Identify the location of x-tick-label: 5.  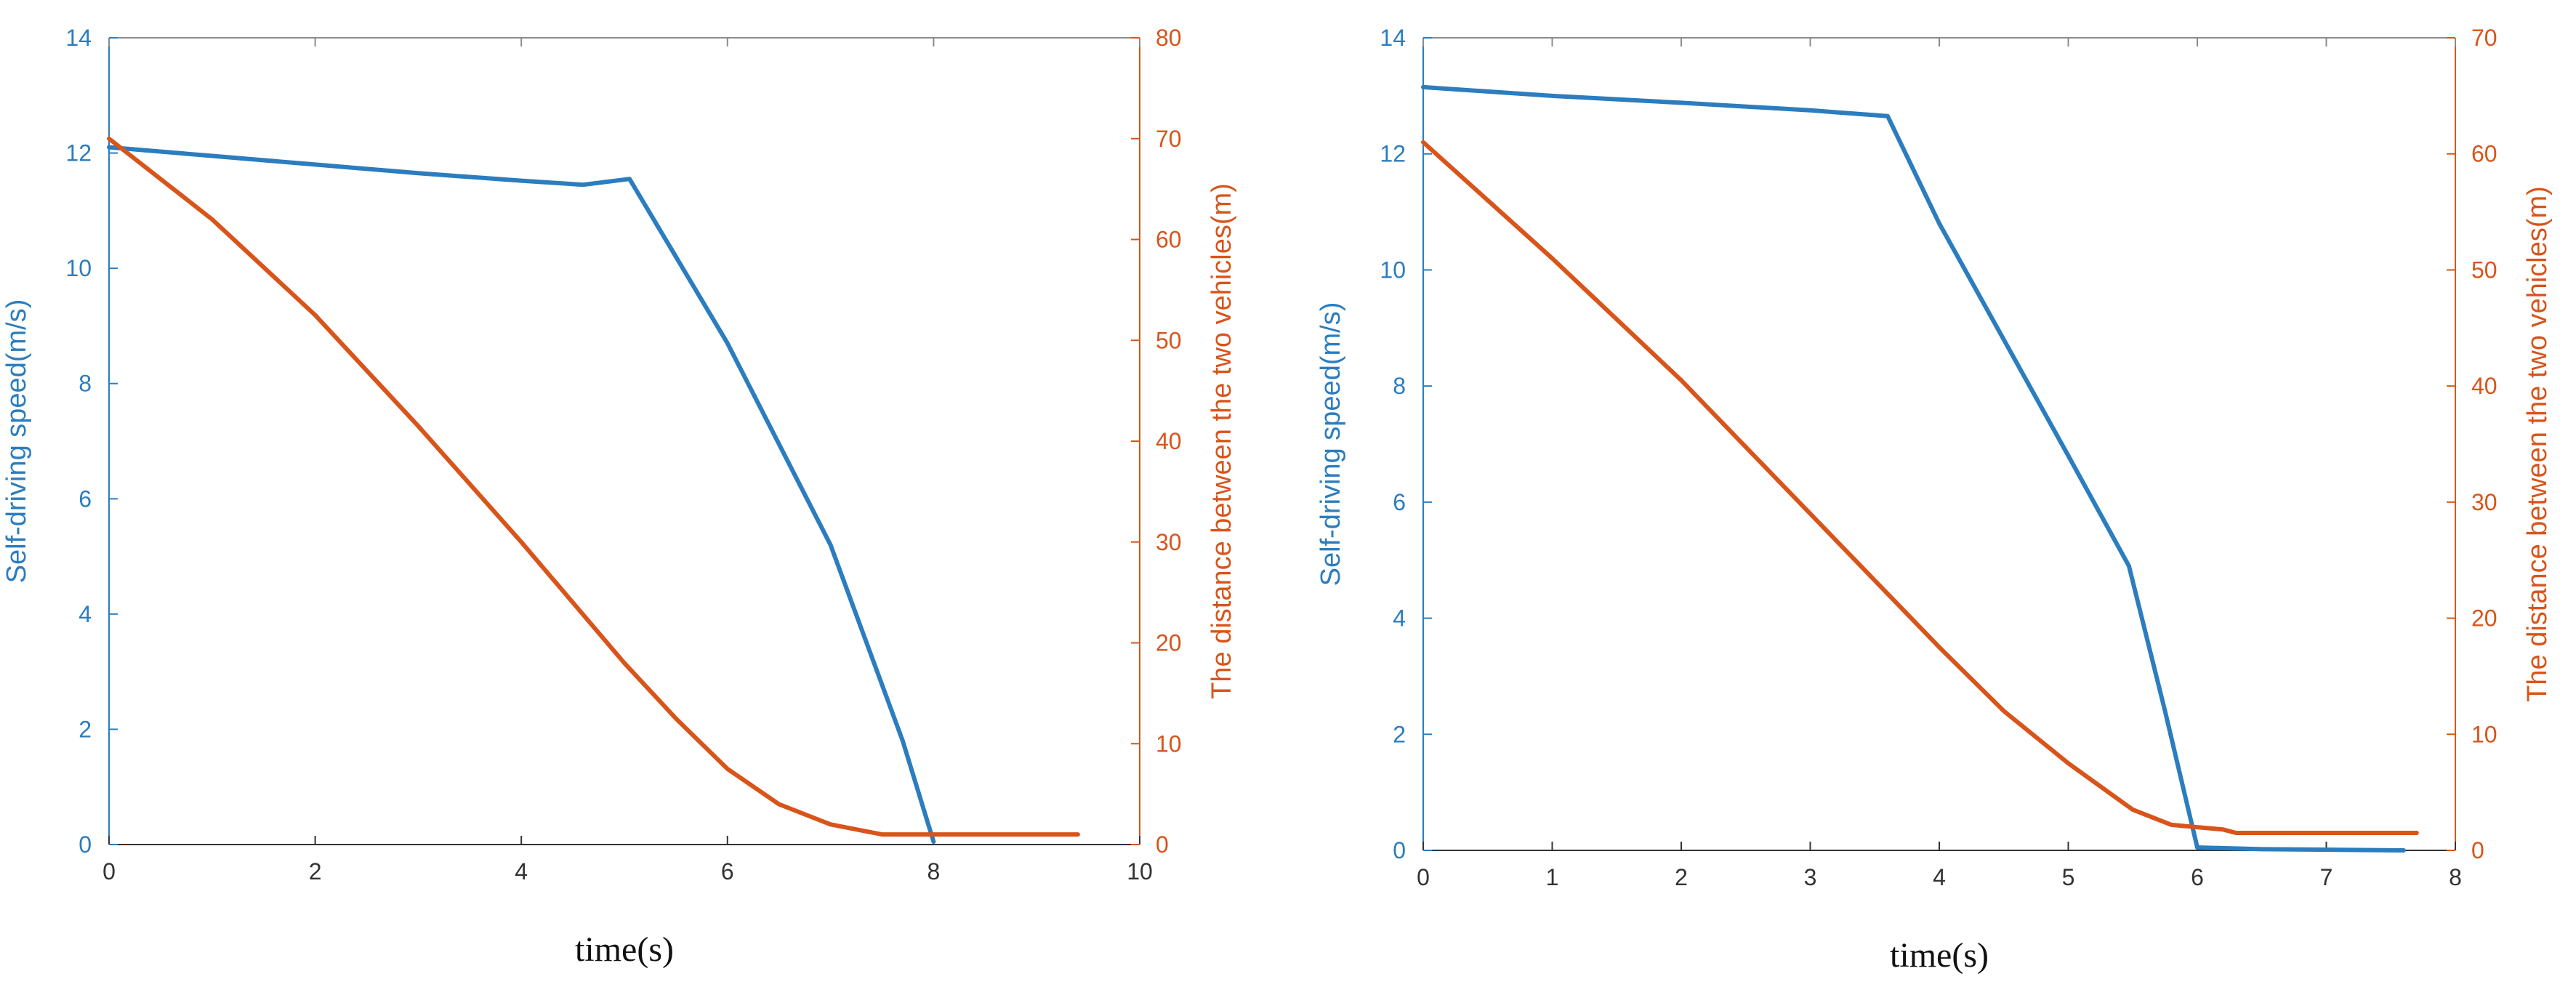
(2068, 877).